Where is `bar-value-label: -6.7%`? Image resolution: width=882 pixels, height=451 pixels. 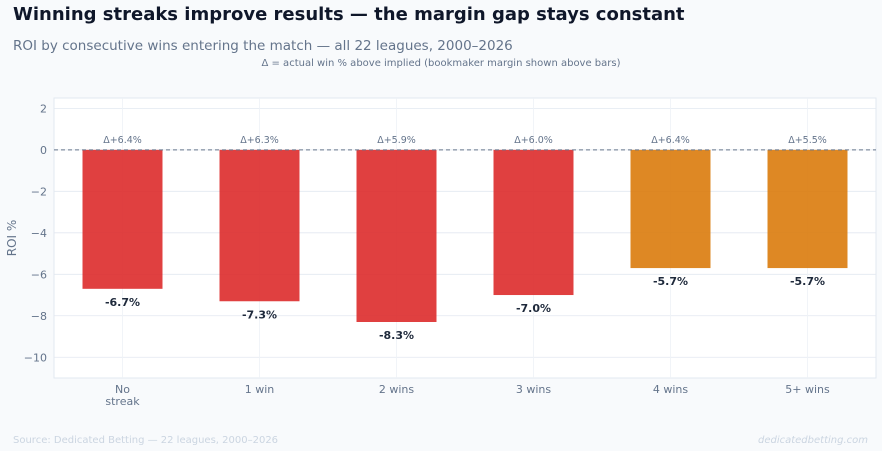
bar-value-label: -6.7% is located at coordinates (122, 302).